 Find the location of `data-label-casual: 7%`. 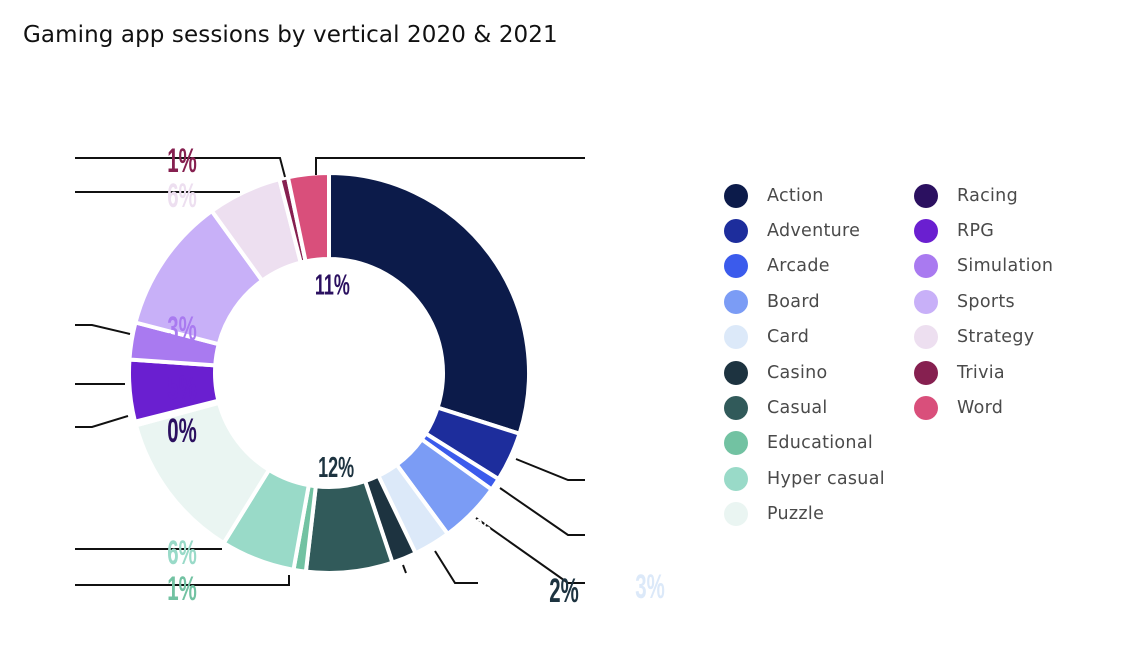

data-label-casual: 7% is located at coordinates (478, 530).